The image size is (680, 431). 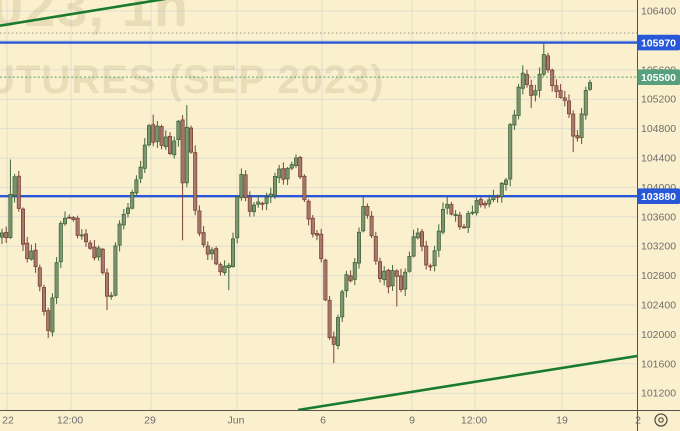 I want to click on price-tick-label: 102000, so click(x=658, y=335).